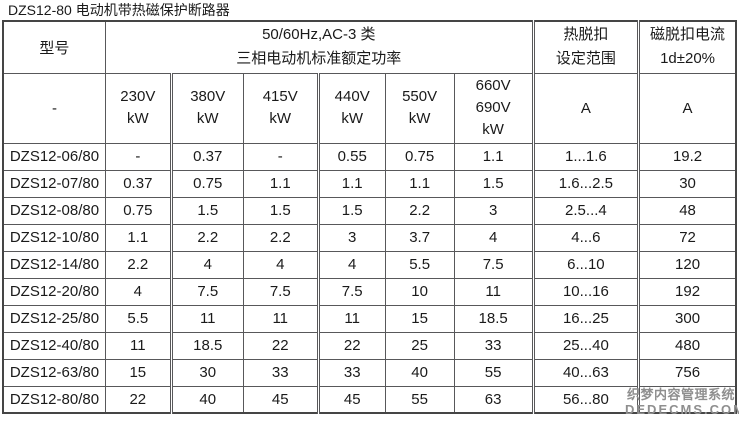 The image size is (739, 422). What do you see at coordinates (319, 35) in the screenshot?
I see `header-power-line1: 50/60Hz,AC-3 类` at bounding box center [319, 35].